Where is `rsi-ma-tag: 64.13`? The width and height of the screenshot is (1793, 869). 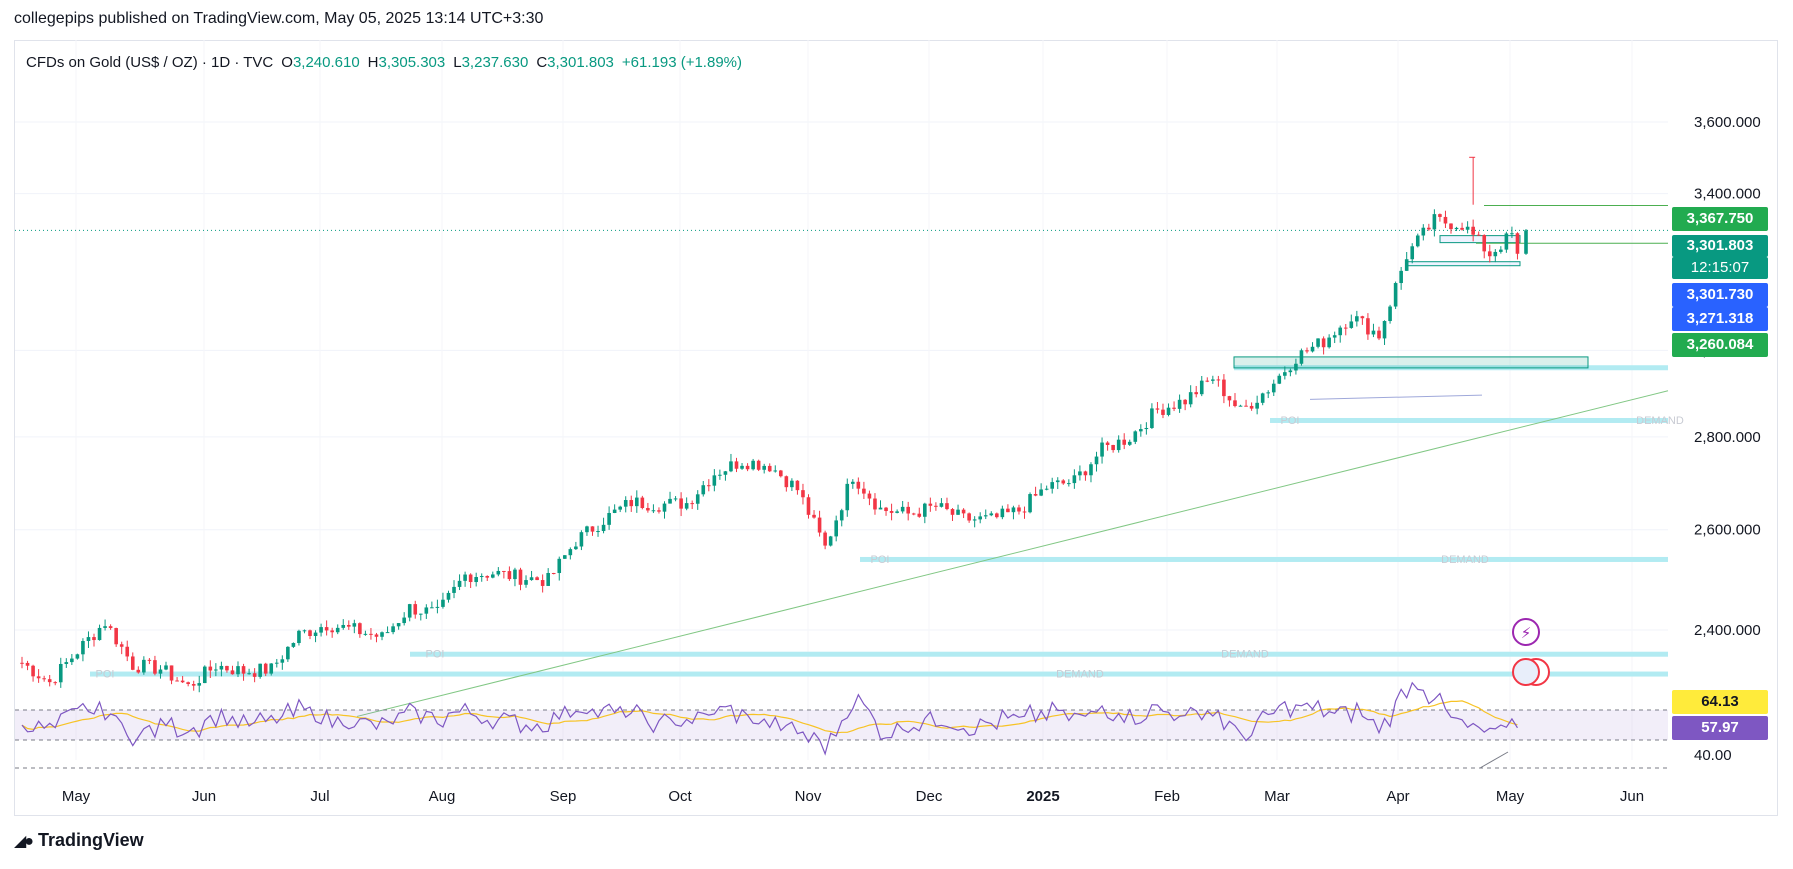 rsi-ma-tag: 64.13 is located at coordinates (1720, 702).